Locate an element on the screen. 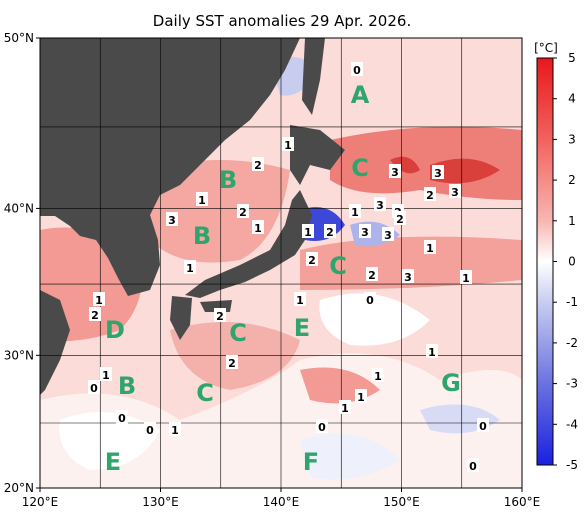 This screenshot has height=512, width=585. colorbar-tick-label: 3 is located at coordinates (572, 139).